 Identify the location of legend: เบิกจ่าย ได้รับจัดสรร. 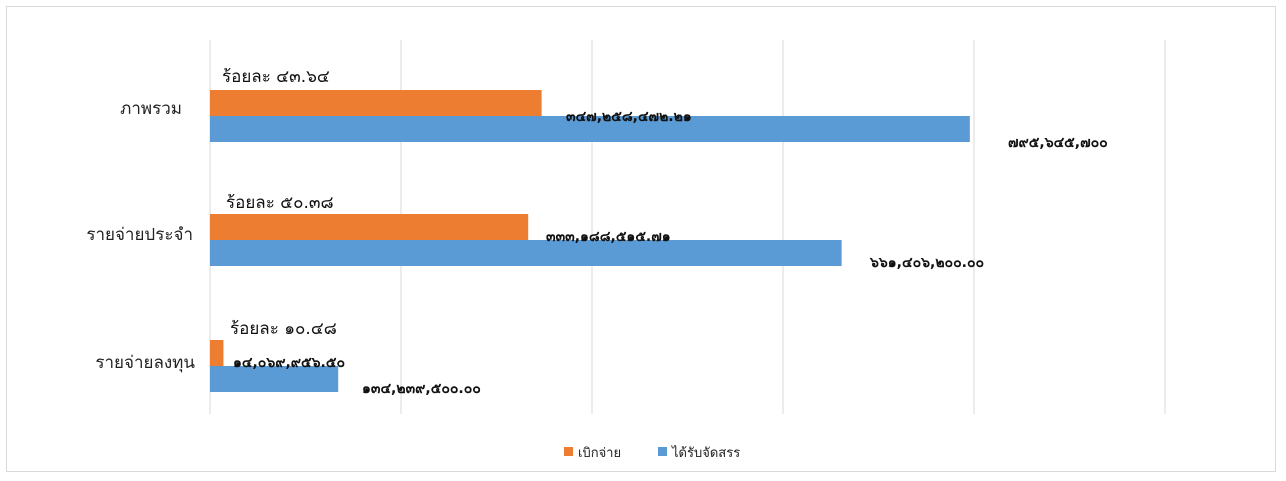
(652, 453).